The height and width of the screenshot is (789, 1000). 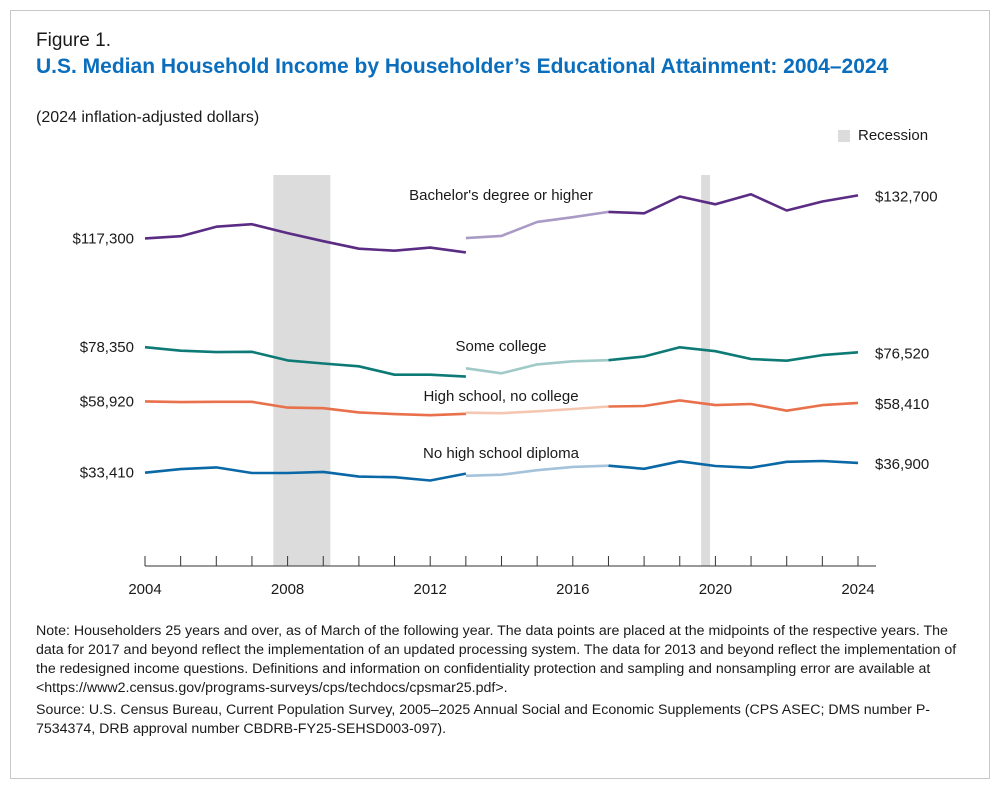 What do you see at coordinates (537, 366) in the screenshot?
I see `some-college-line-2013-2017` at bounding box center [537, 366].